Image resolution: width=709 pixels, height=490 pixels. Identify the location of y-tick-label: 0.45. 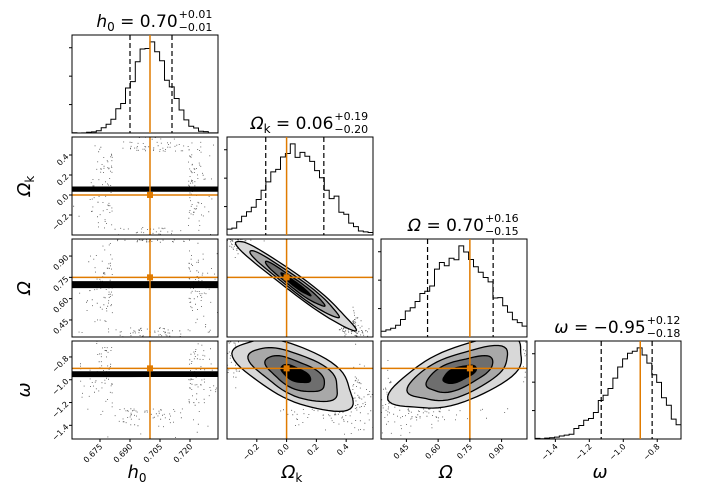
(61, 326).